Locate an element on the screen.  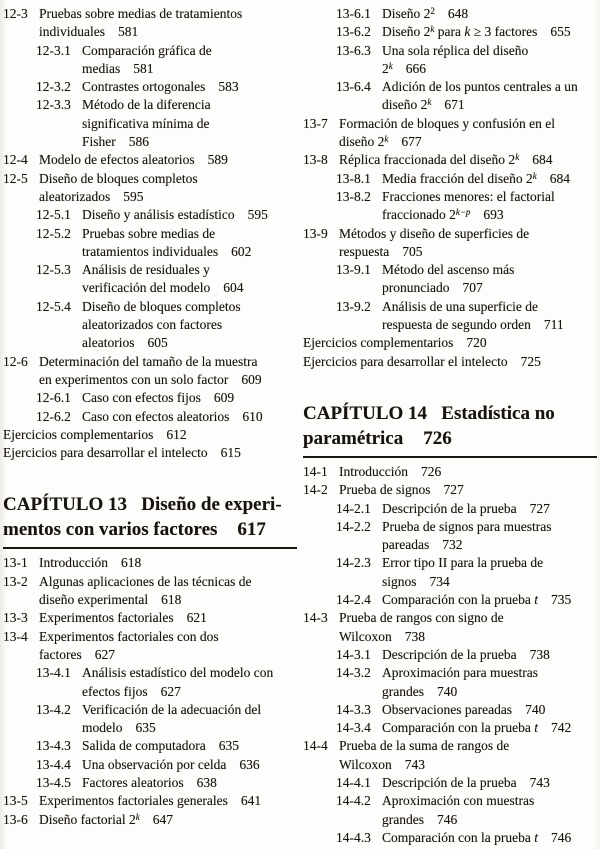
toc-entry: 14-1 Introducción 726 is located at coordinates (451, 472).